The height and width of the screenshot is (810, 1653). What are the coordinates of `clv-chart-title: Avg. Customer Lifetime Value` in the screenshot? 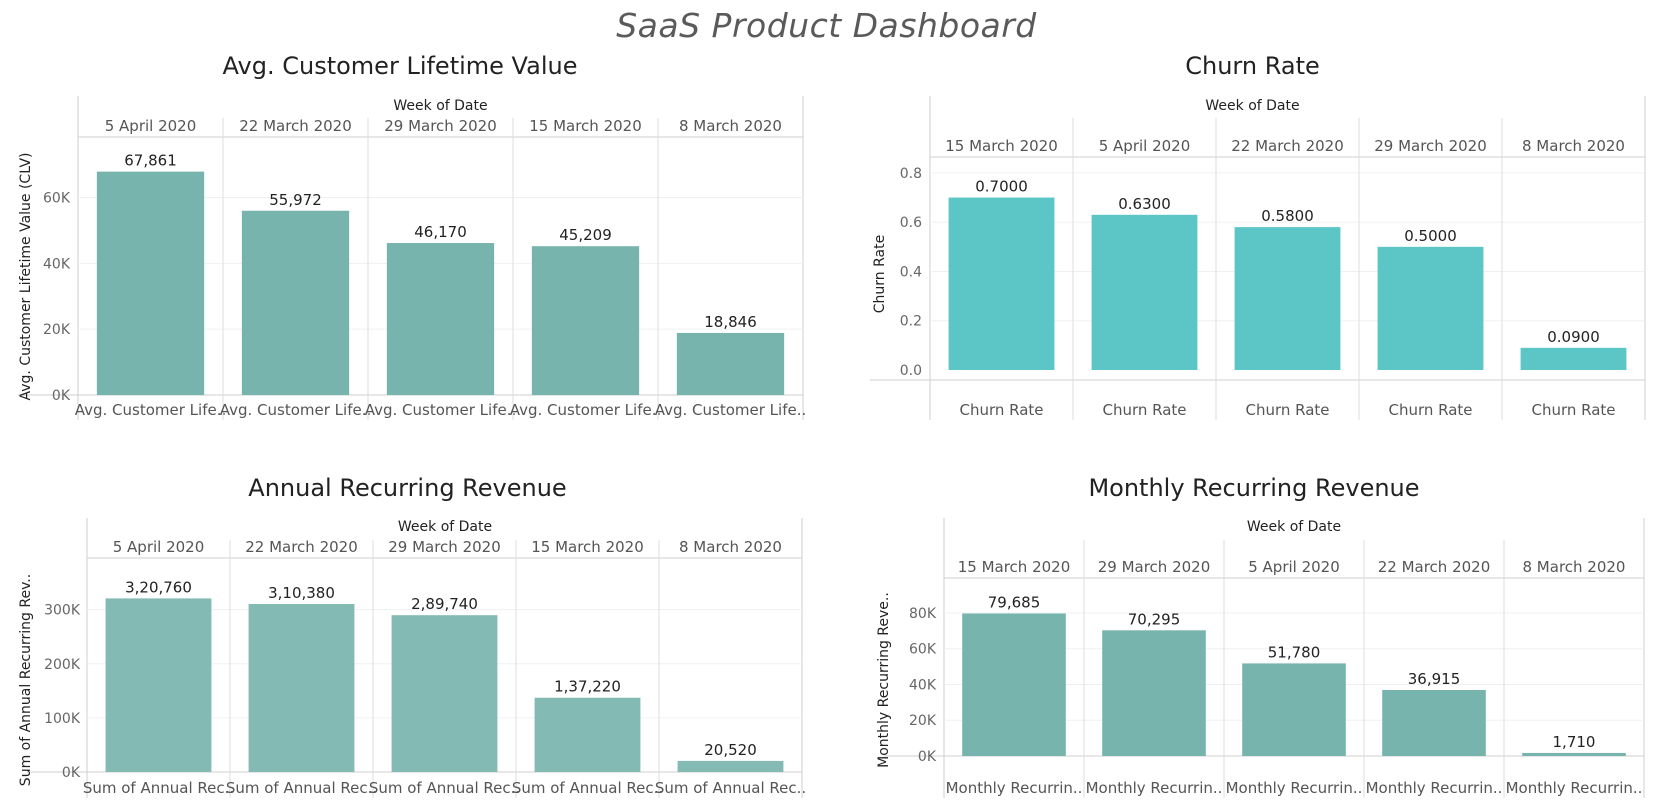 It's located at (400, 66).